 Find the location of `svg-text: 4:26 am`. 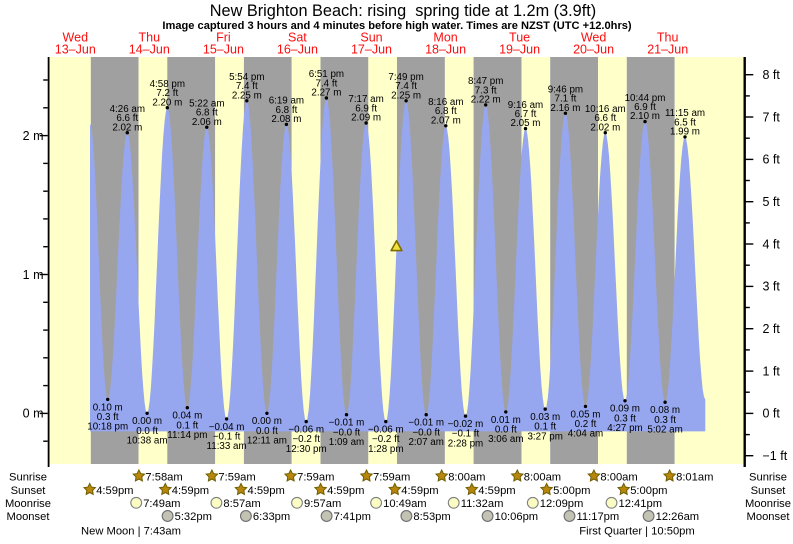

svg-text: 4:26 am is located at coordinates (127, 109).